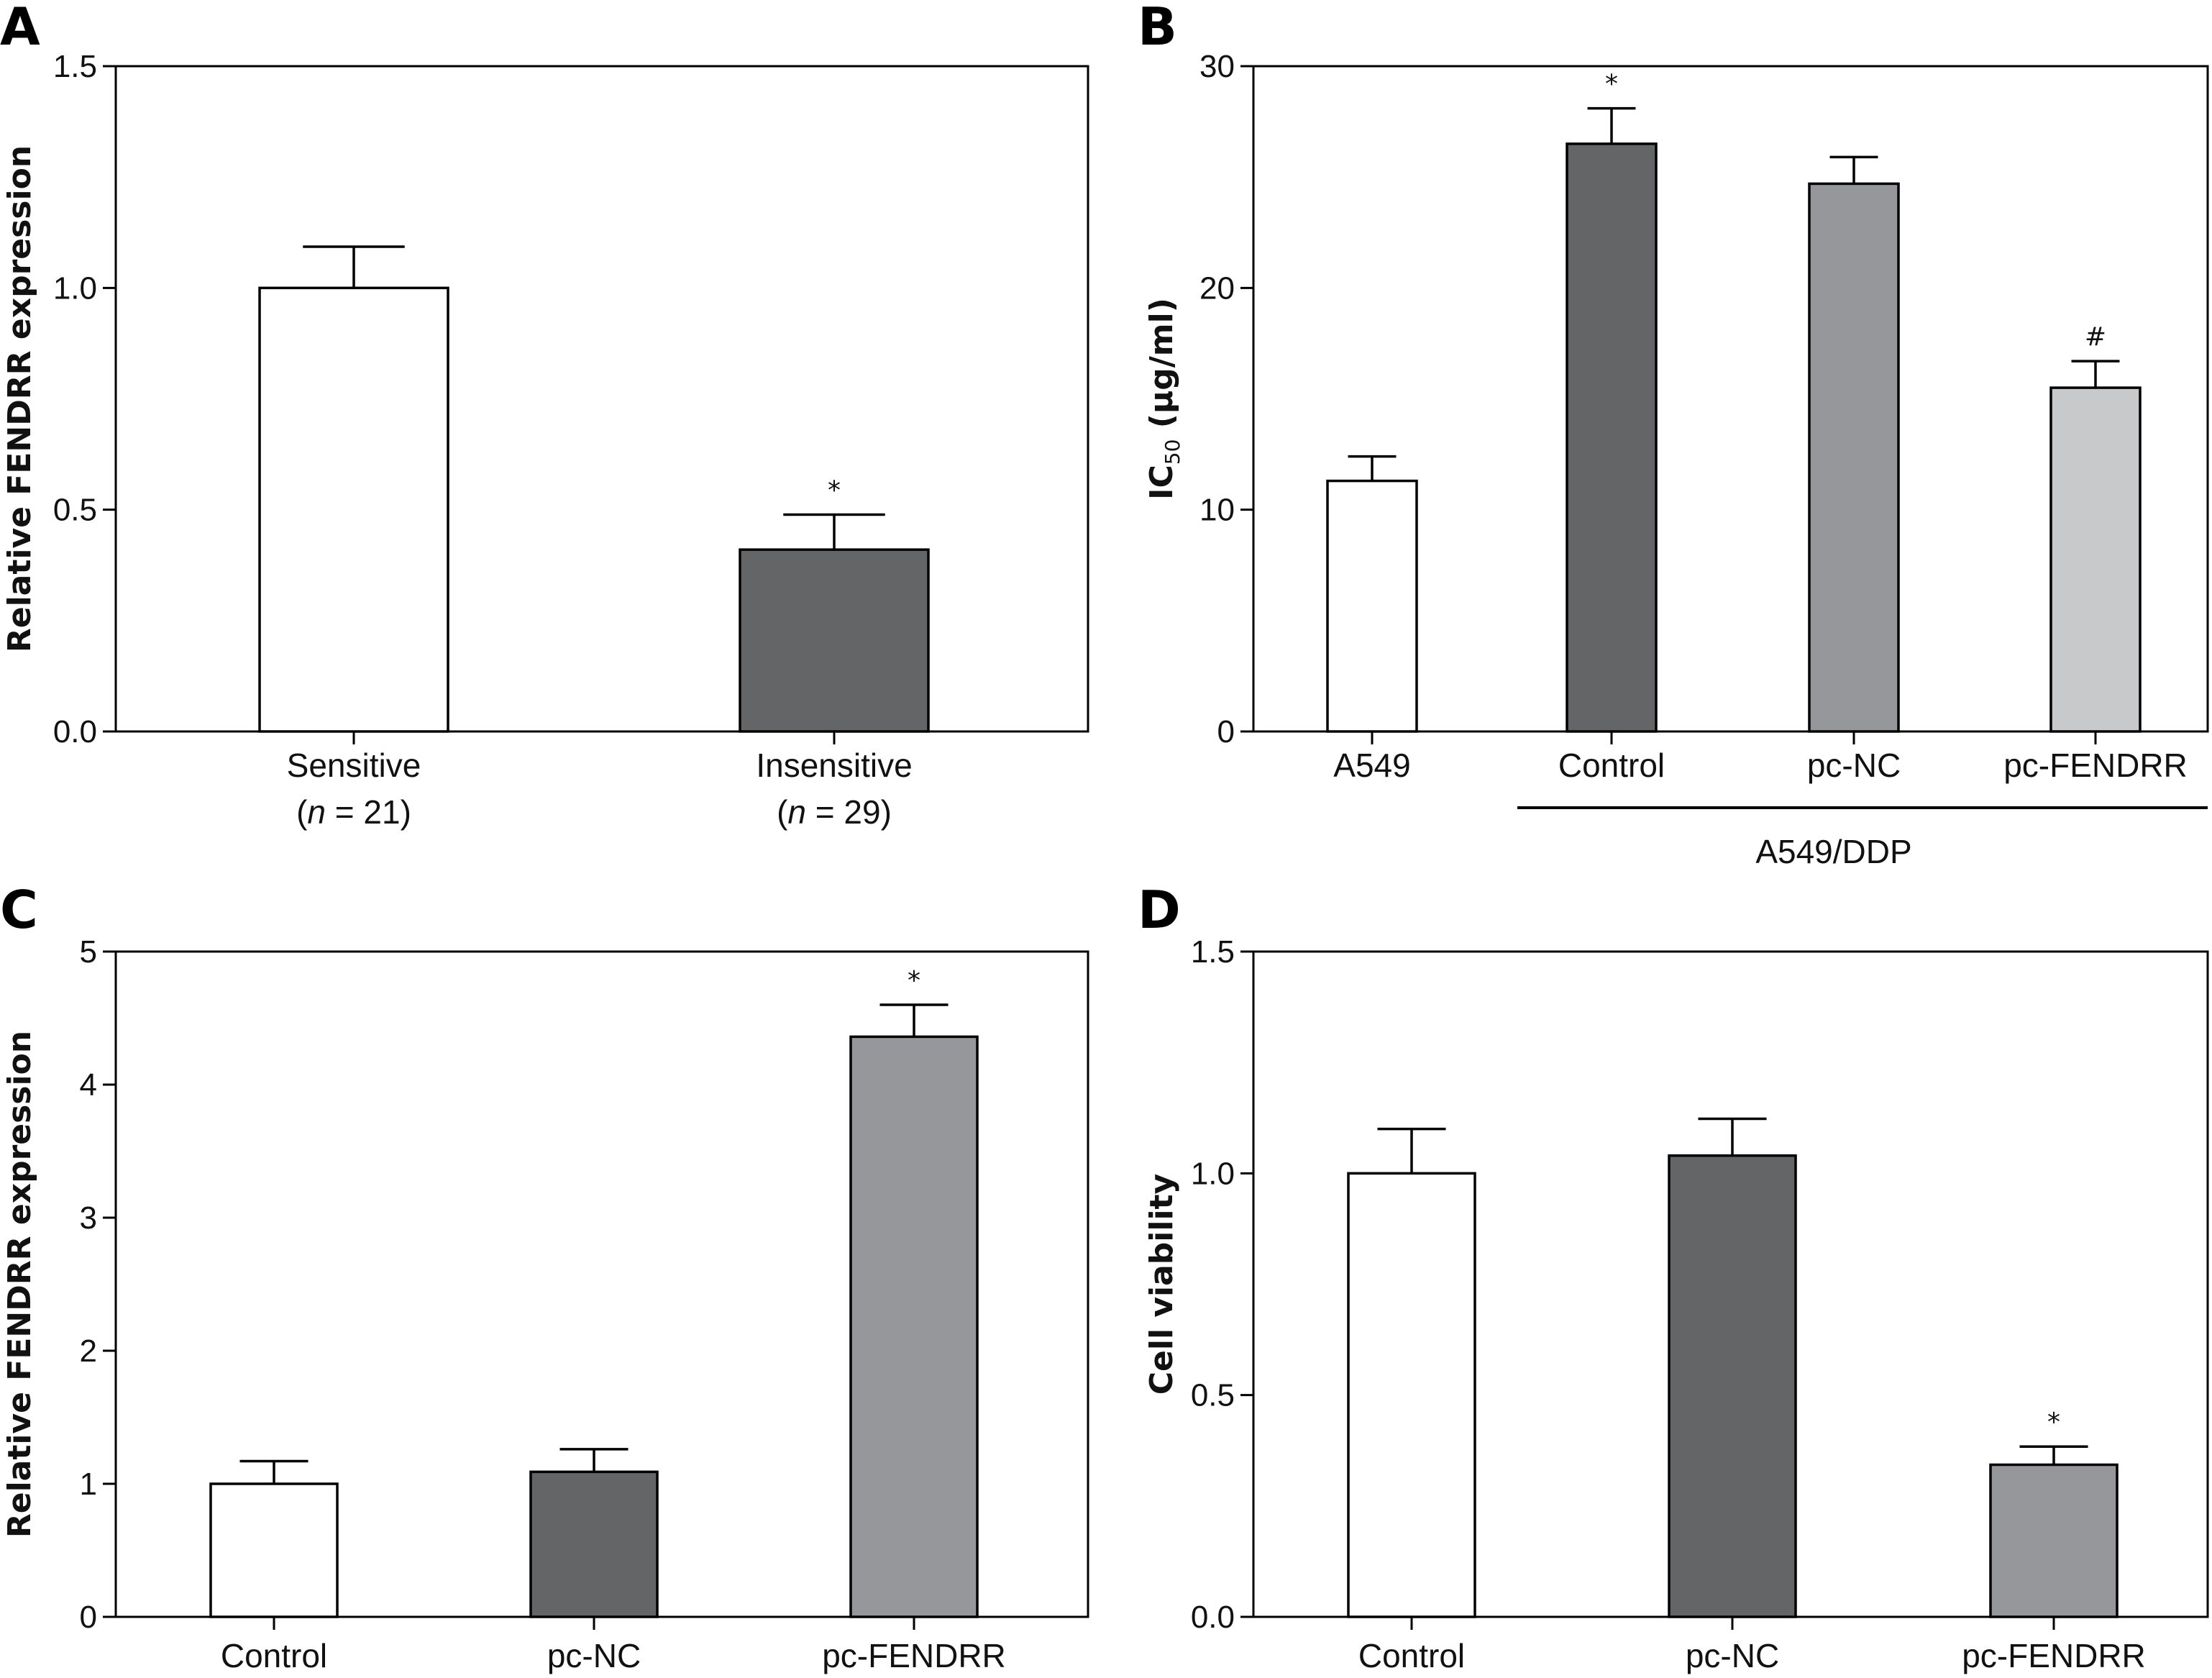  I want to click on x-tick-label: Insensitive, so click(834, 765).